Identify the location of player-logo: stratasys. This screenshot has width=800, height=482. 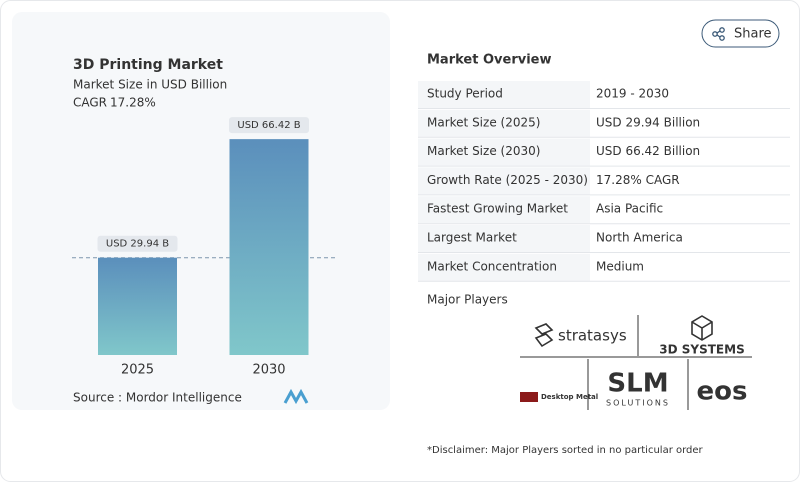
(592, 336).